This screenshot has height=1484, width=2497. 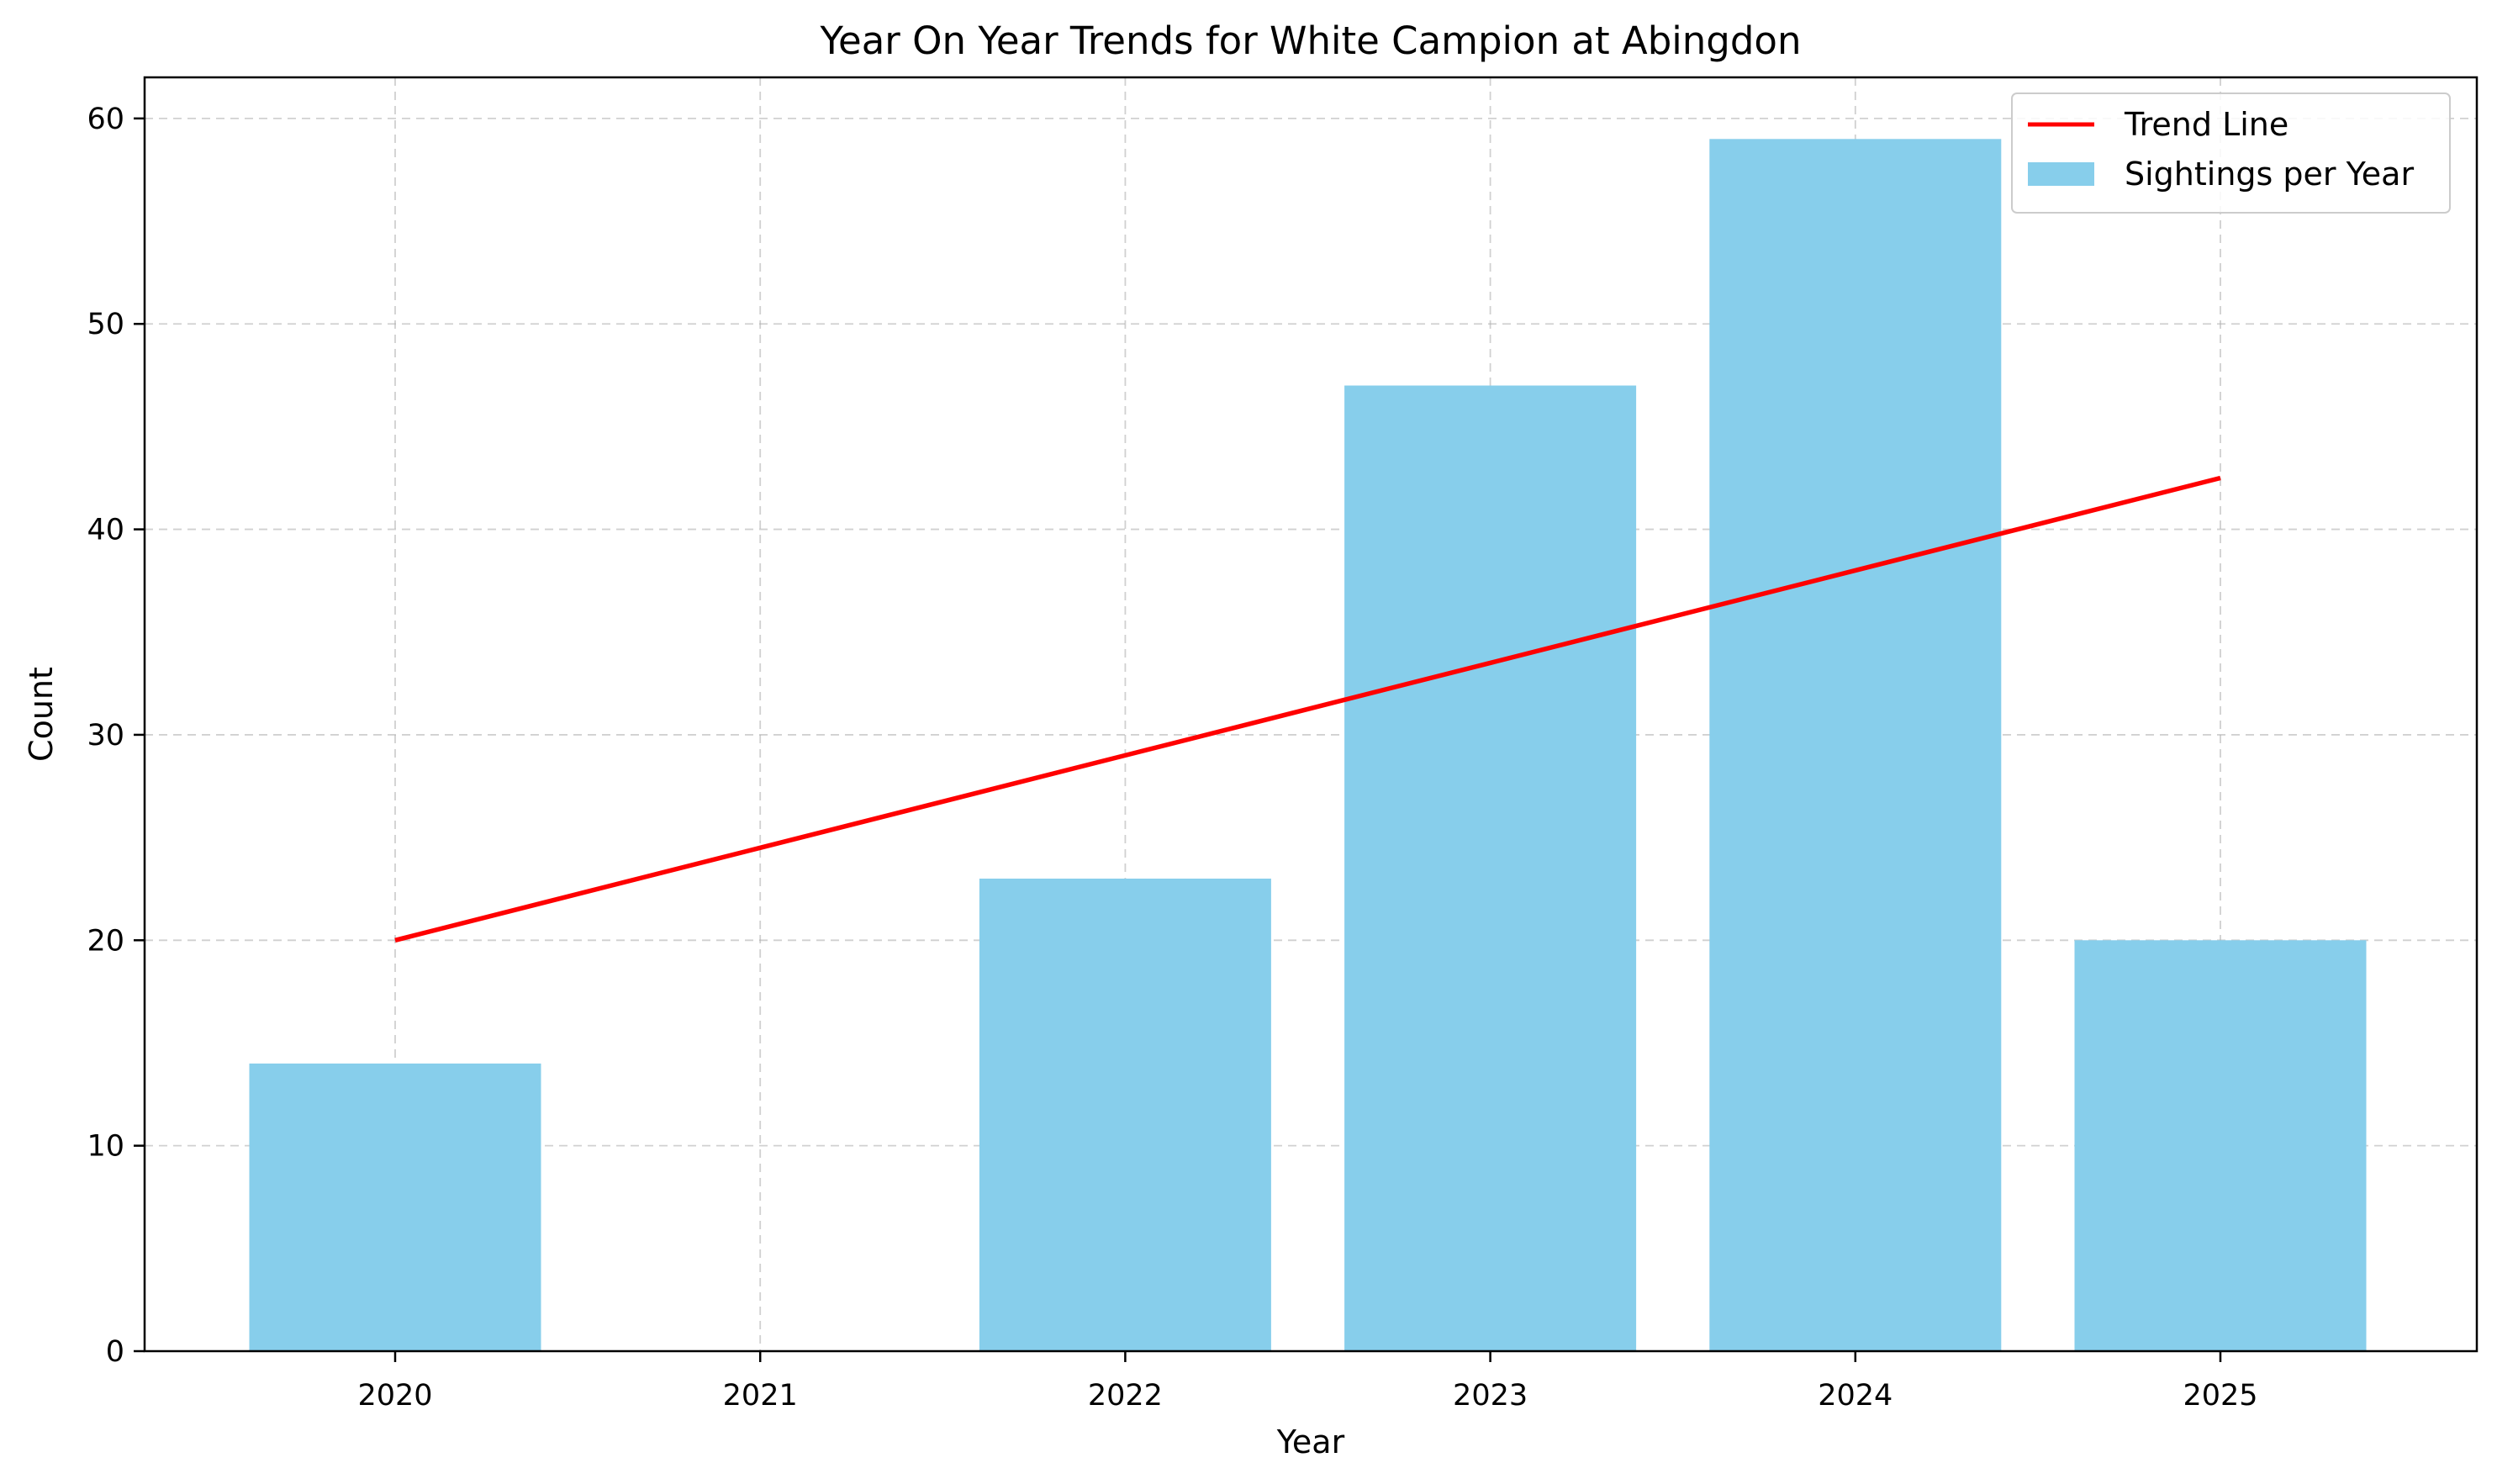 What do you see at coordinates (41, 714) in the screenshot?
I see `y-axis-label: Count` at bounding box center [41, 714].